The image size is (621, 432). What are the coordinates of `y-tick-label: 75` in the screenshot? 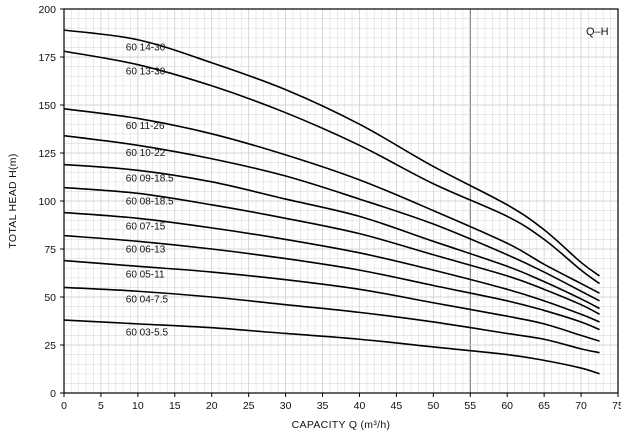 It's located at (50, 250).